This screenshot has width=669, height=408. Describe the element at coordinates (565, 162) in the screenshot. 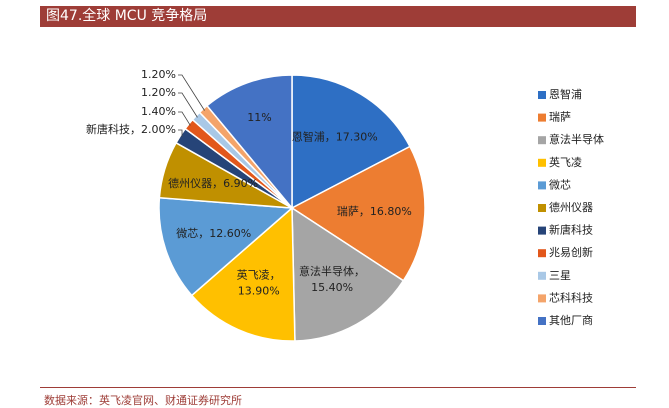

I see `legend-label-slice-4: 英飞凌` at that location.